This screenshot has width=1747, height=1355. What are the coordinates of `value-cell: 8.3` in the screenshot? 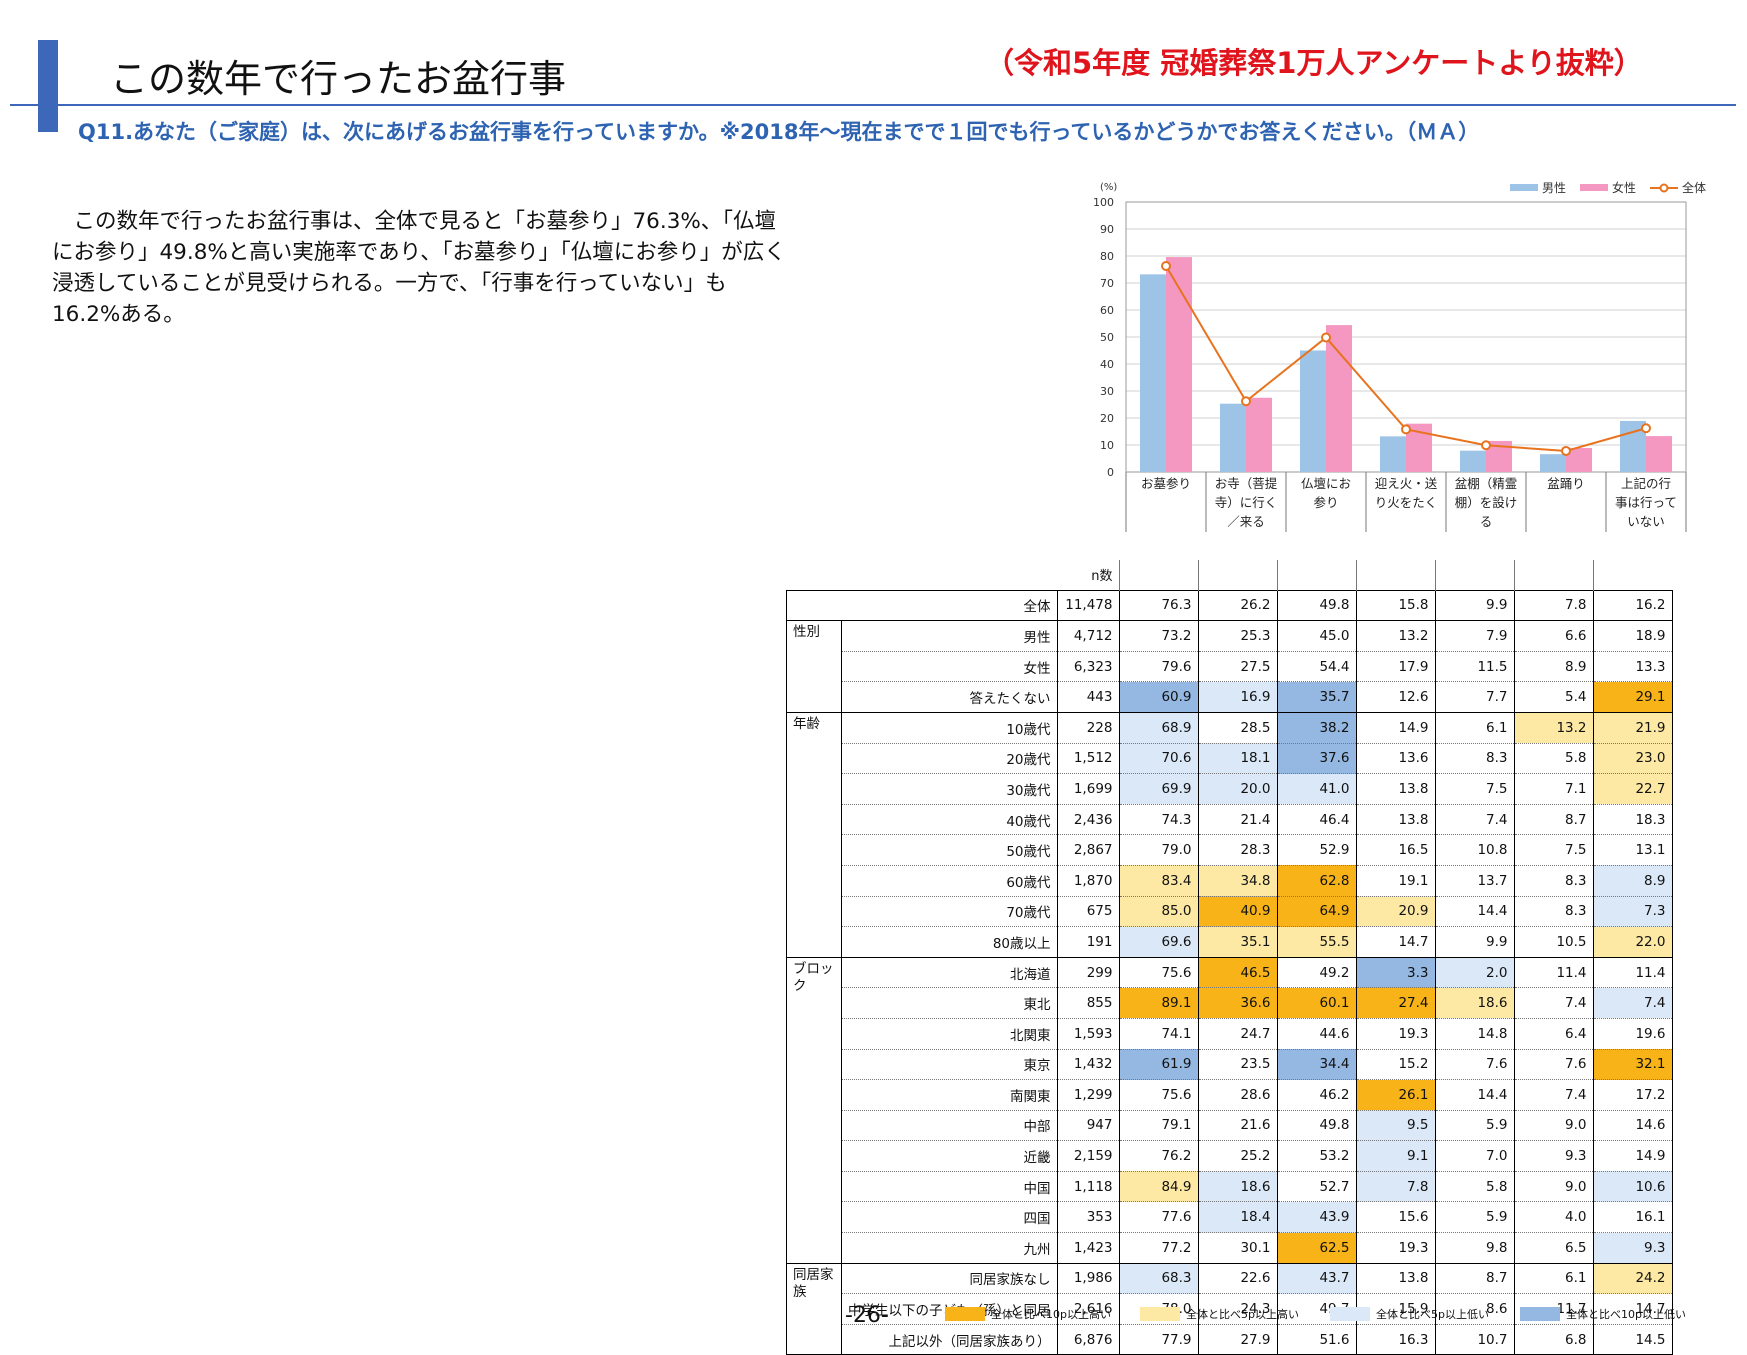 It's located at (1553, 912).